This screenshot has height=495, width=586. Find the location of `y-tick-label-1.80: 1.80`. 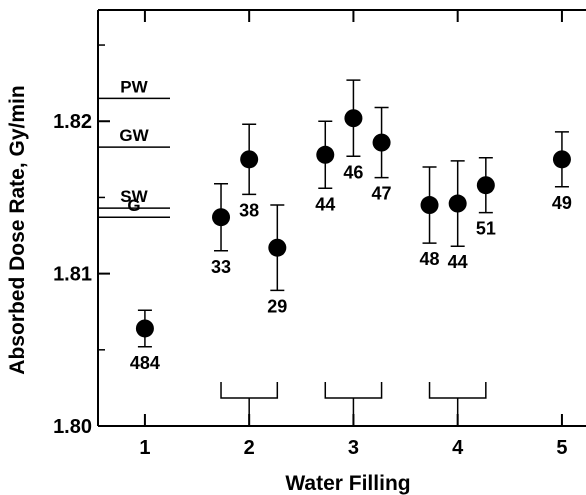

y-tick-label-1.80: 1.80 is located at coordinates (72, 427).